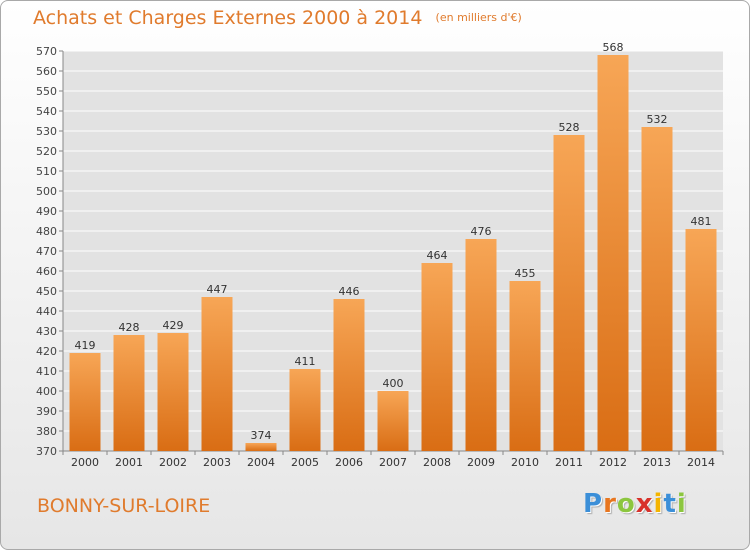 This screenshot has height=550, width=750. What do you see at coordinates (393, 383) in the screenshot?
I see `data-label: 400` at bounding box center [393, 383].